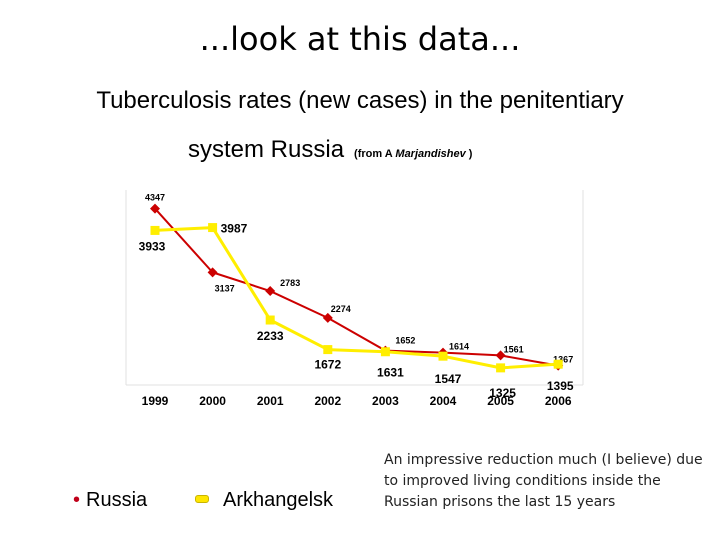  I want to click on x-tick-label: 2006, so click(558, 401).